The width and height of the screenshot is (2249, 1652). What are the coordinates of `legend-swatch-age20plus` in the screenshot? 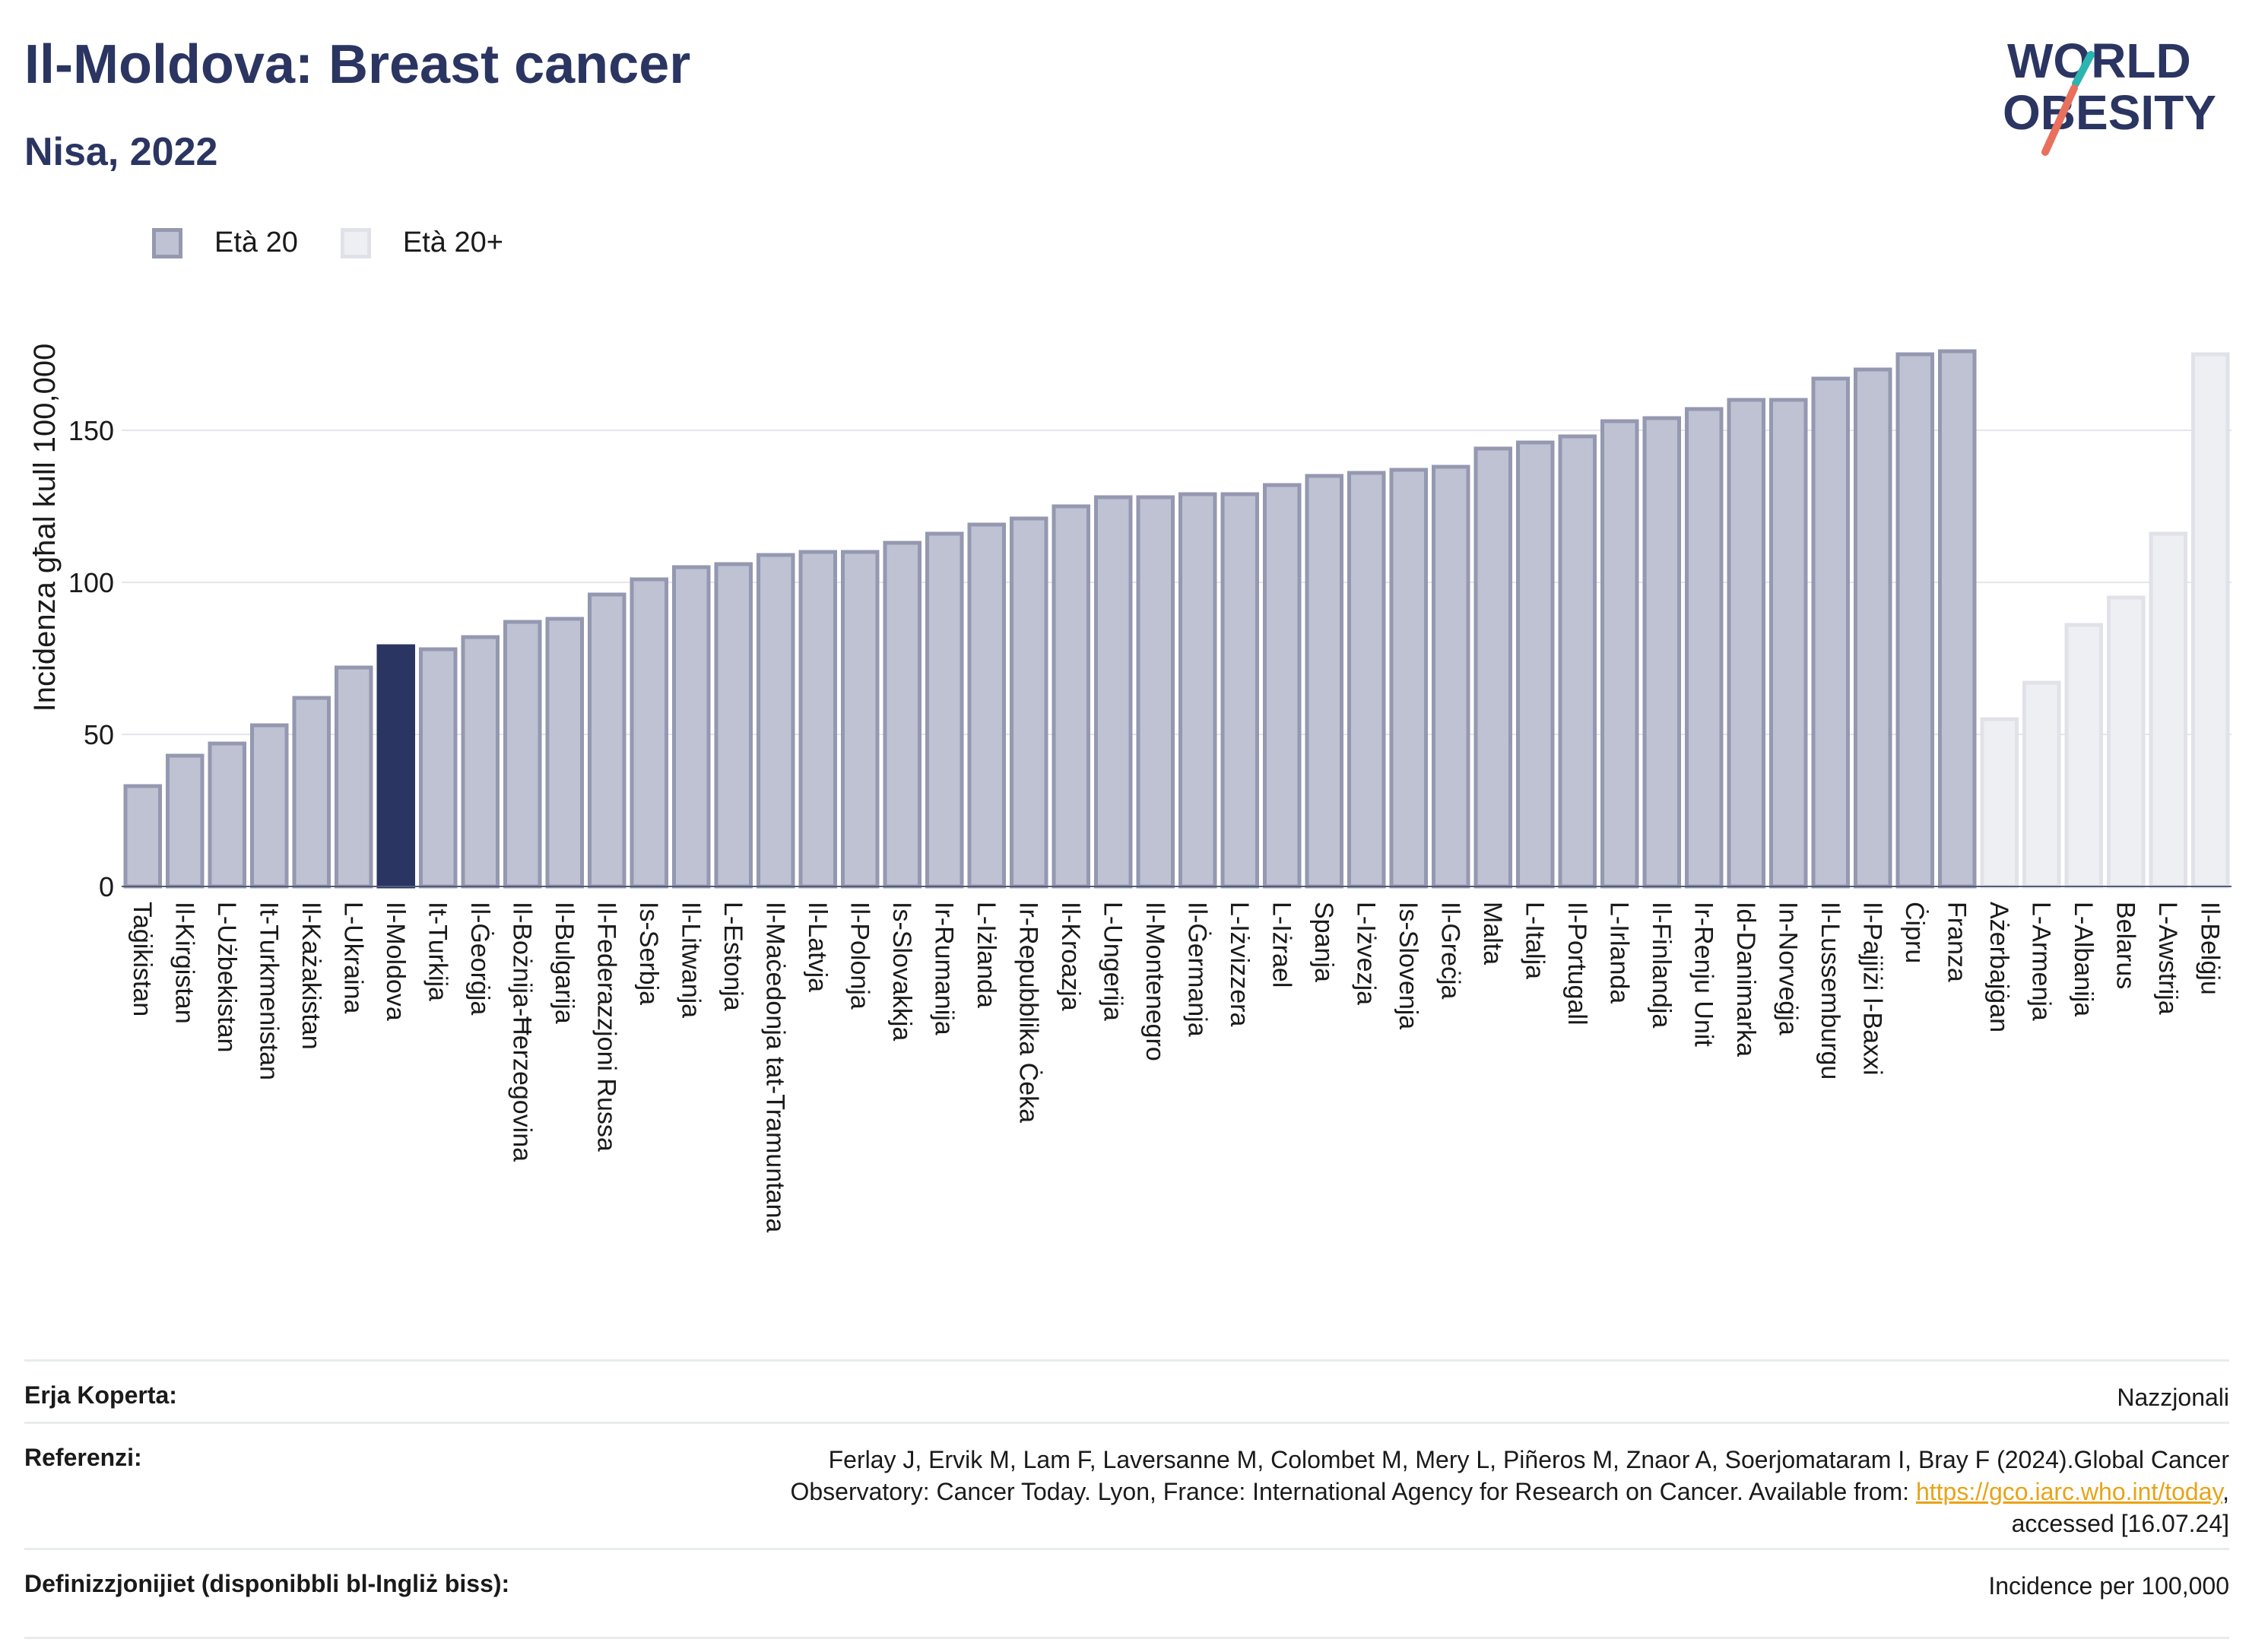 It's located at (355, 242).